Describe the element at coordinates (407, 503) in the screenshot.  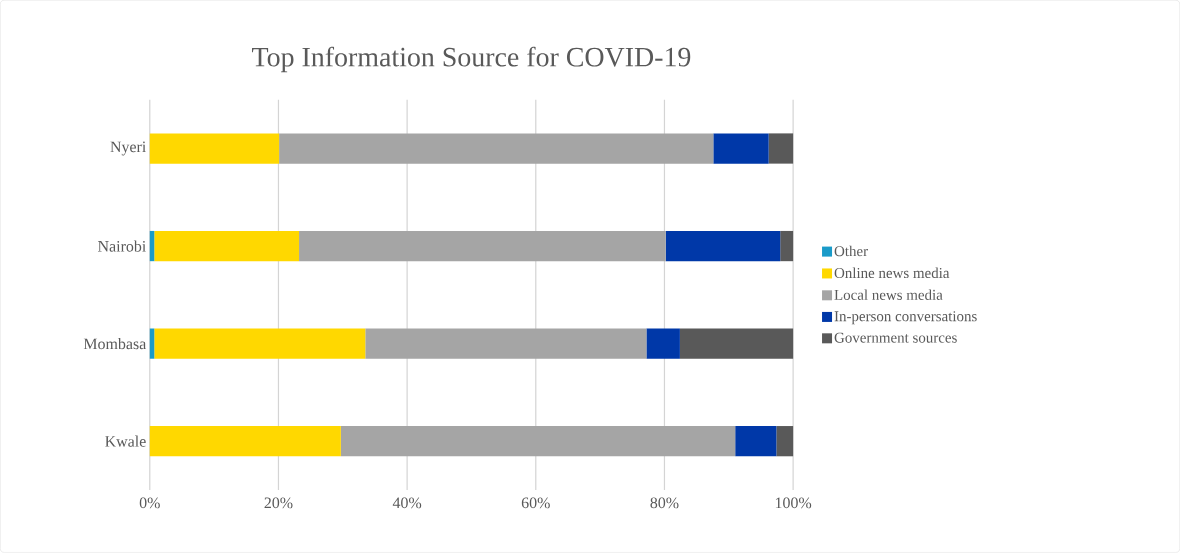
I see `x-tick-label: 40%` at that location.